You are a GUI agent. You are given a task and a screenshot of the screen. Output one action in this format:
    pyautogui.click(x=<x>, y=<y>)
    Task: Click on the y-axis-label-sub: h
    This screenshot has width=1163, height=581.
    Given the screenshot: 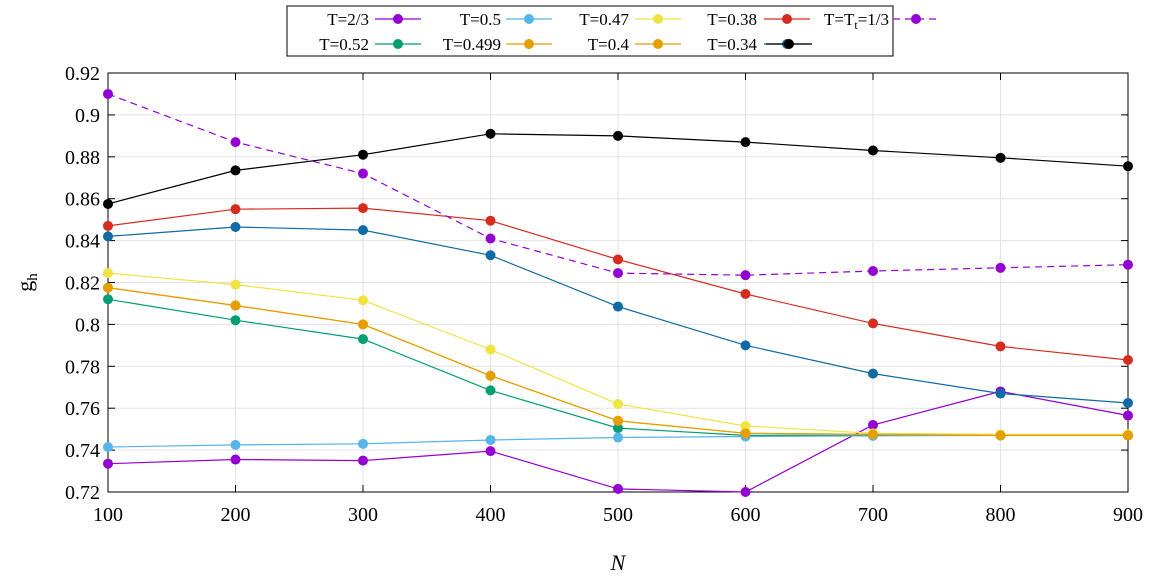 What is the action you would take?
    pyautogui.click(x=33, y=277)
    